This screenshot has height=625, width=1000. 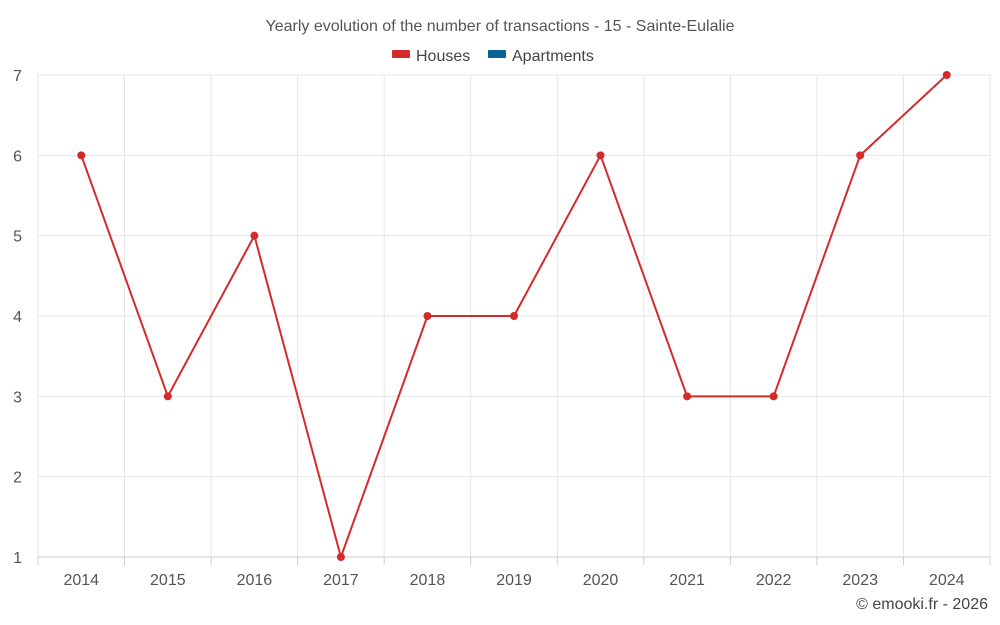 I want to click on x-tick-label-2023: 2023, so click(x=860, y=580).